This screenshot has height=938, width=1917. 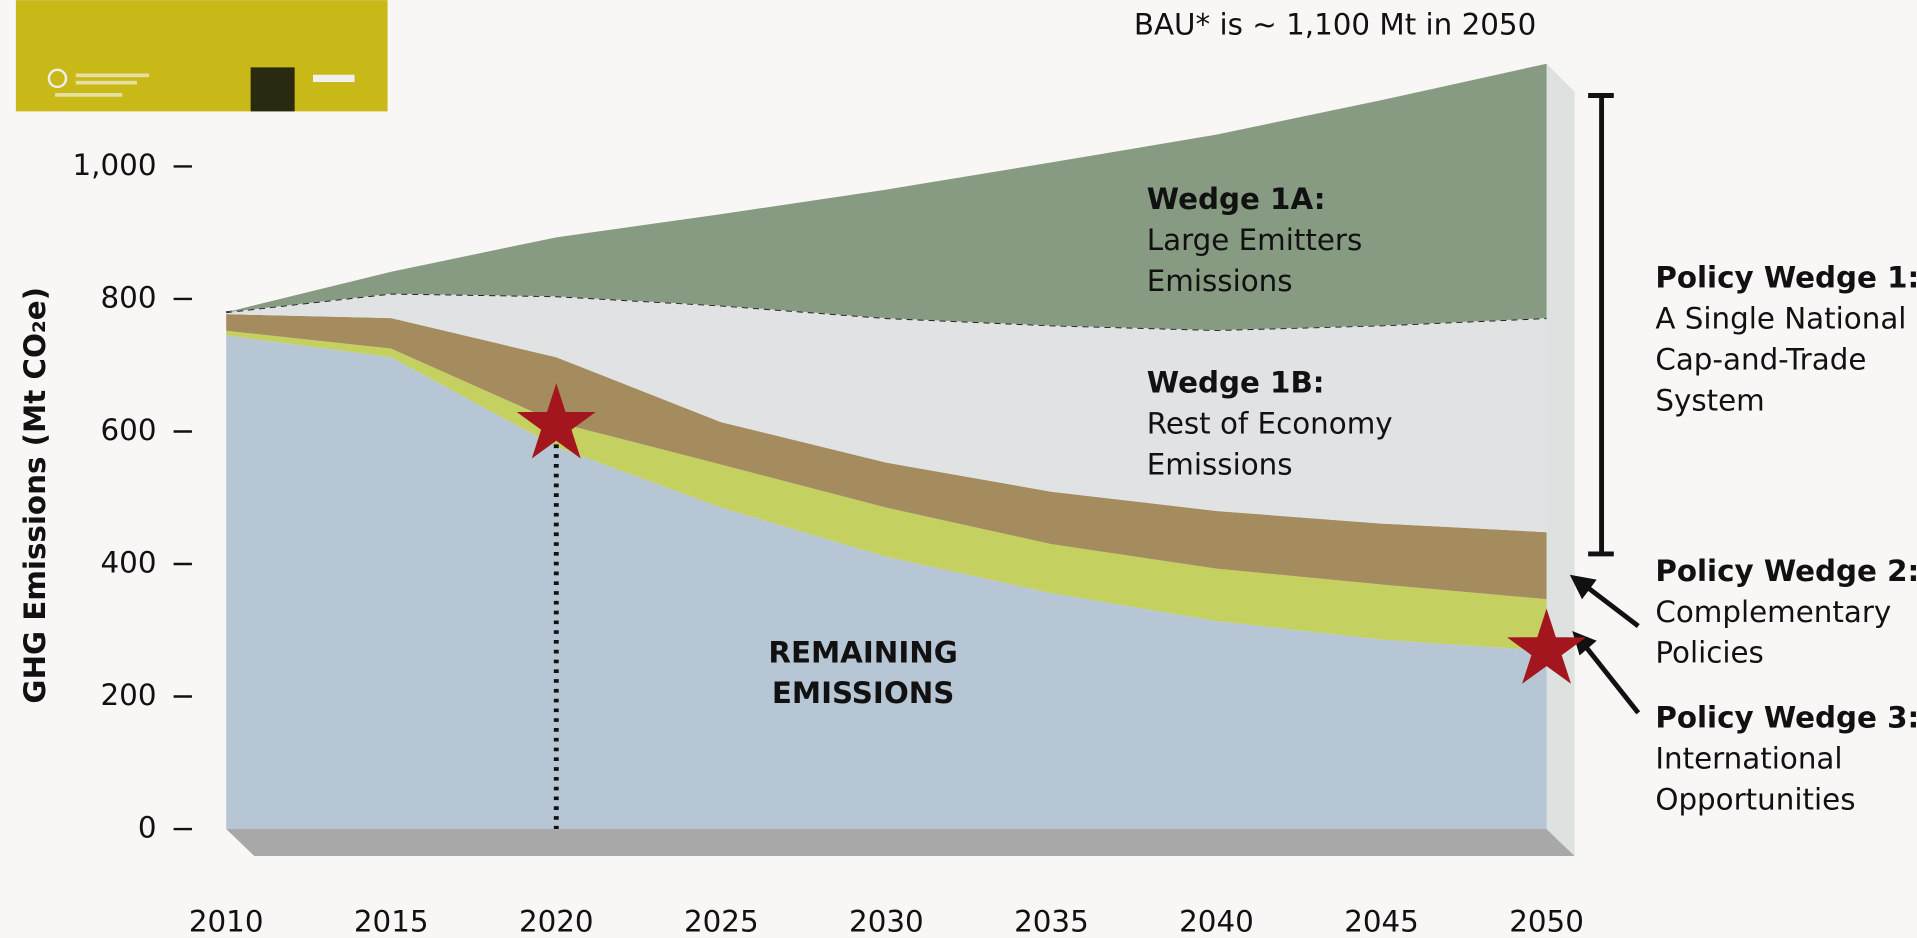 What do you see at coordinates (1335, 24) in the screenshot?
I see `chart-title: BAU* is ~ 1,100 Mt in 2050` at bounding box center [1335, 24].